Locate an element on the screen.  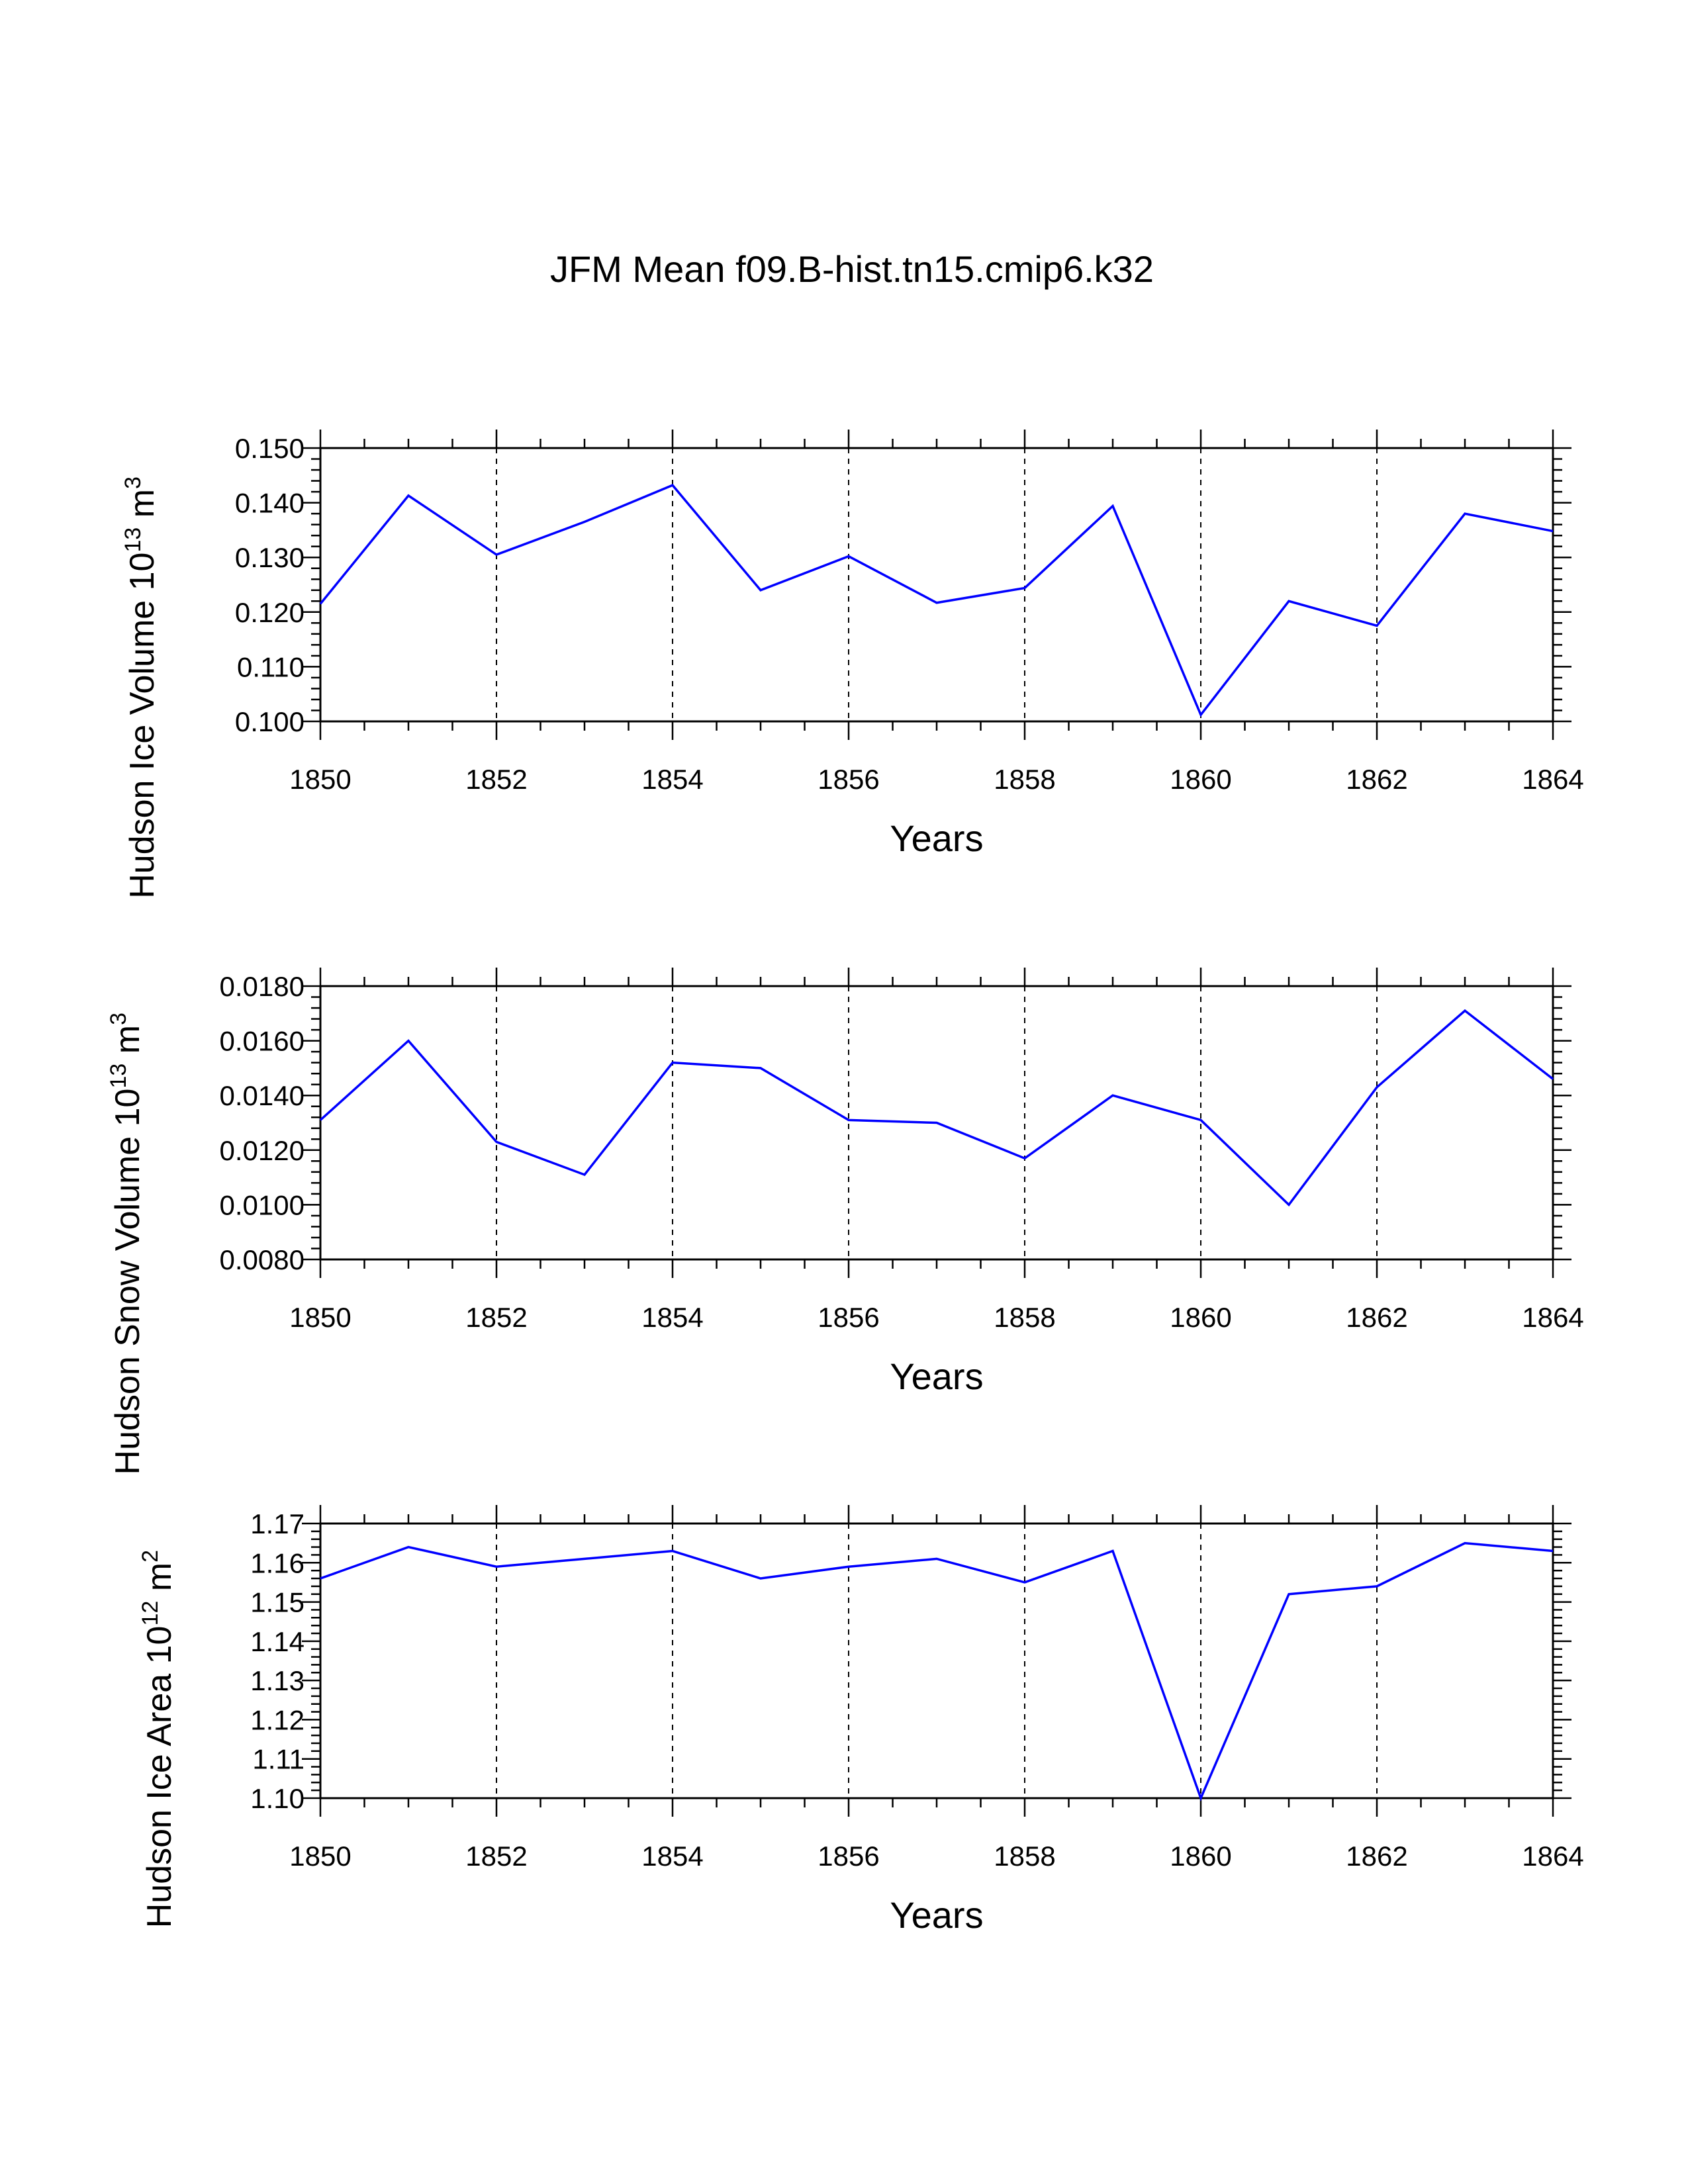
y-tick-label: 0.0080 is located at coordinates (262, 1259).